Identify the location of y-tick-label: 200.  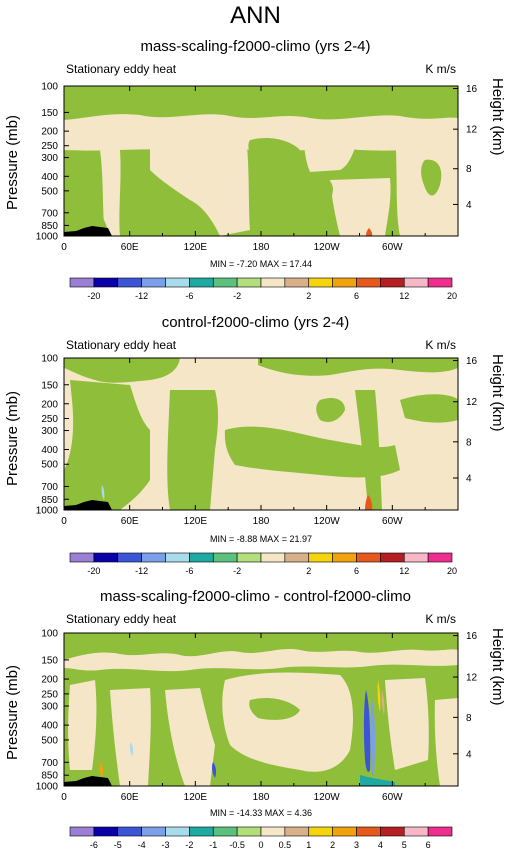
(49, 132).